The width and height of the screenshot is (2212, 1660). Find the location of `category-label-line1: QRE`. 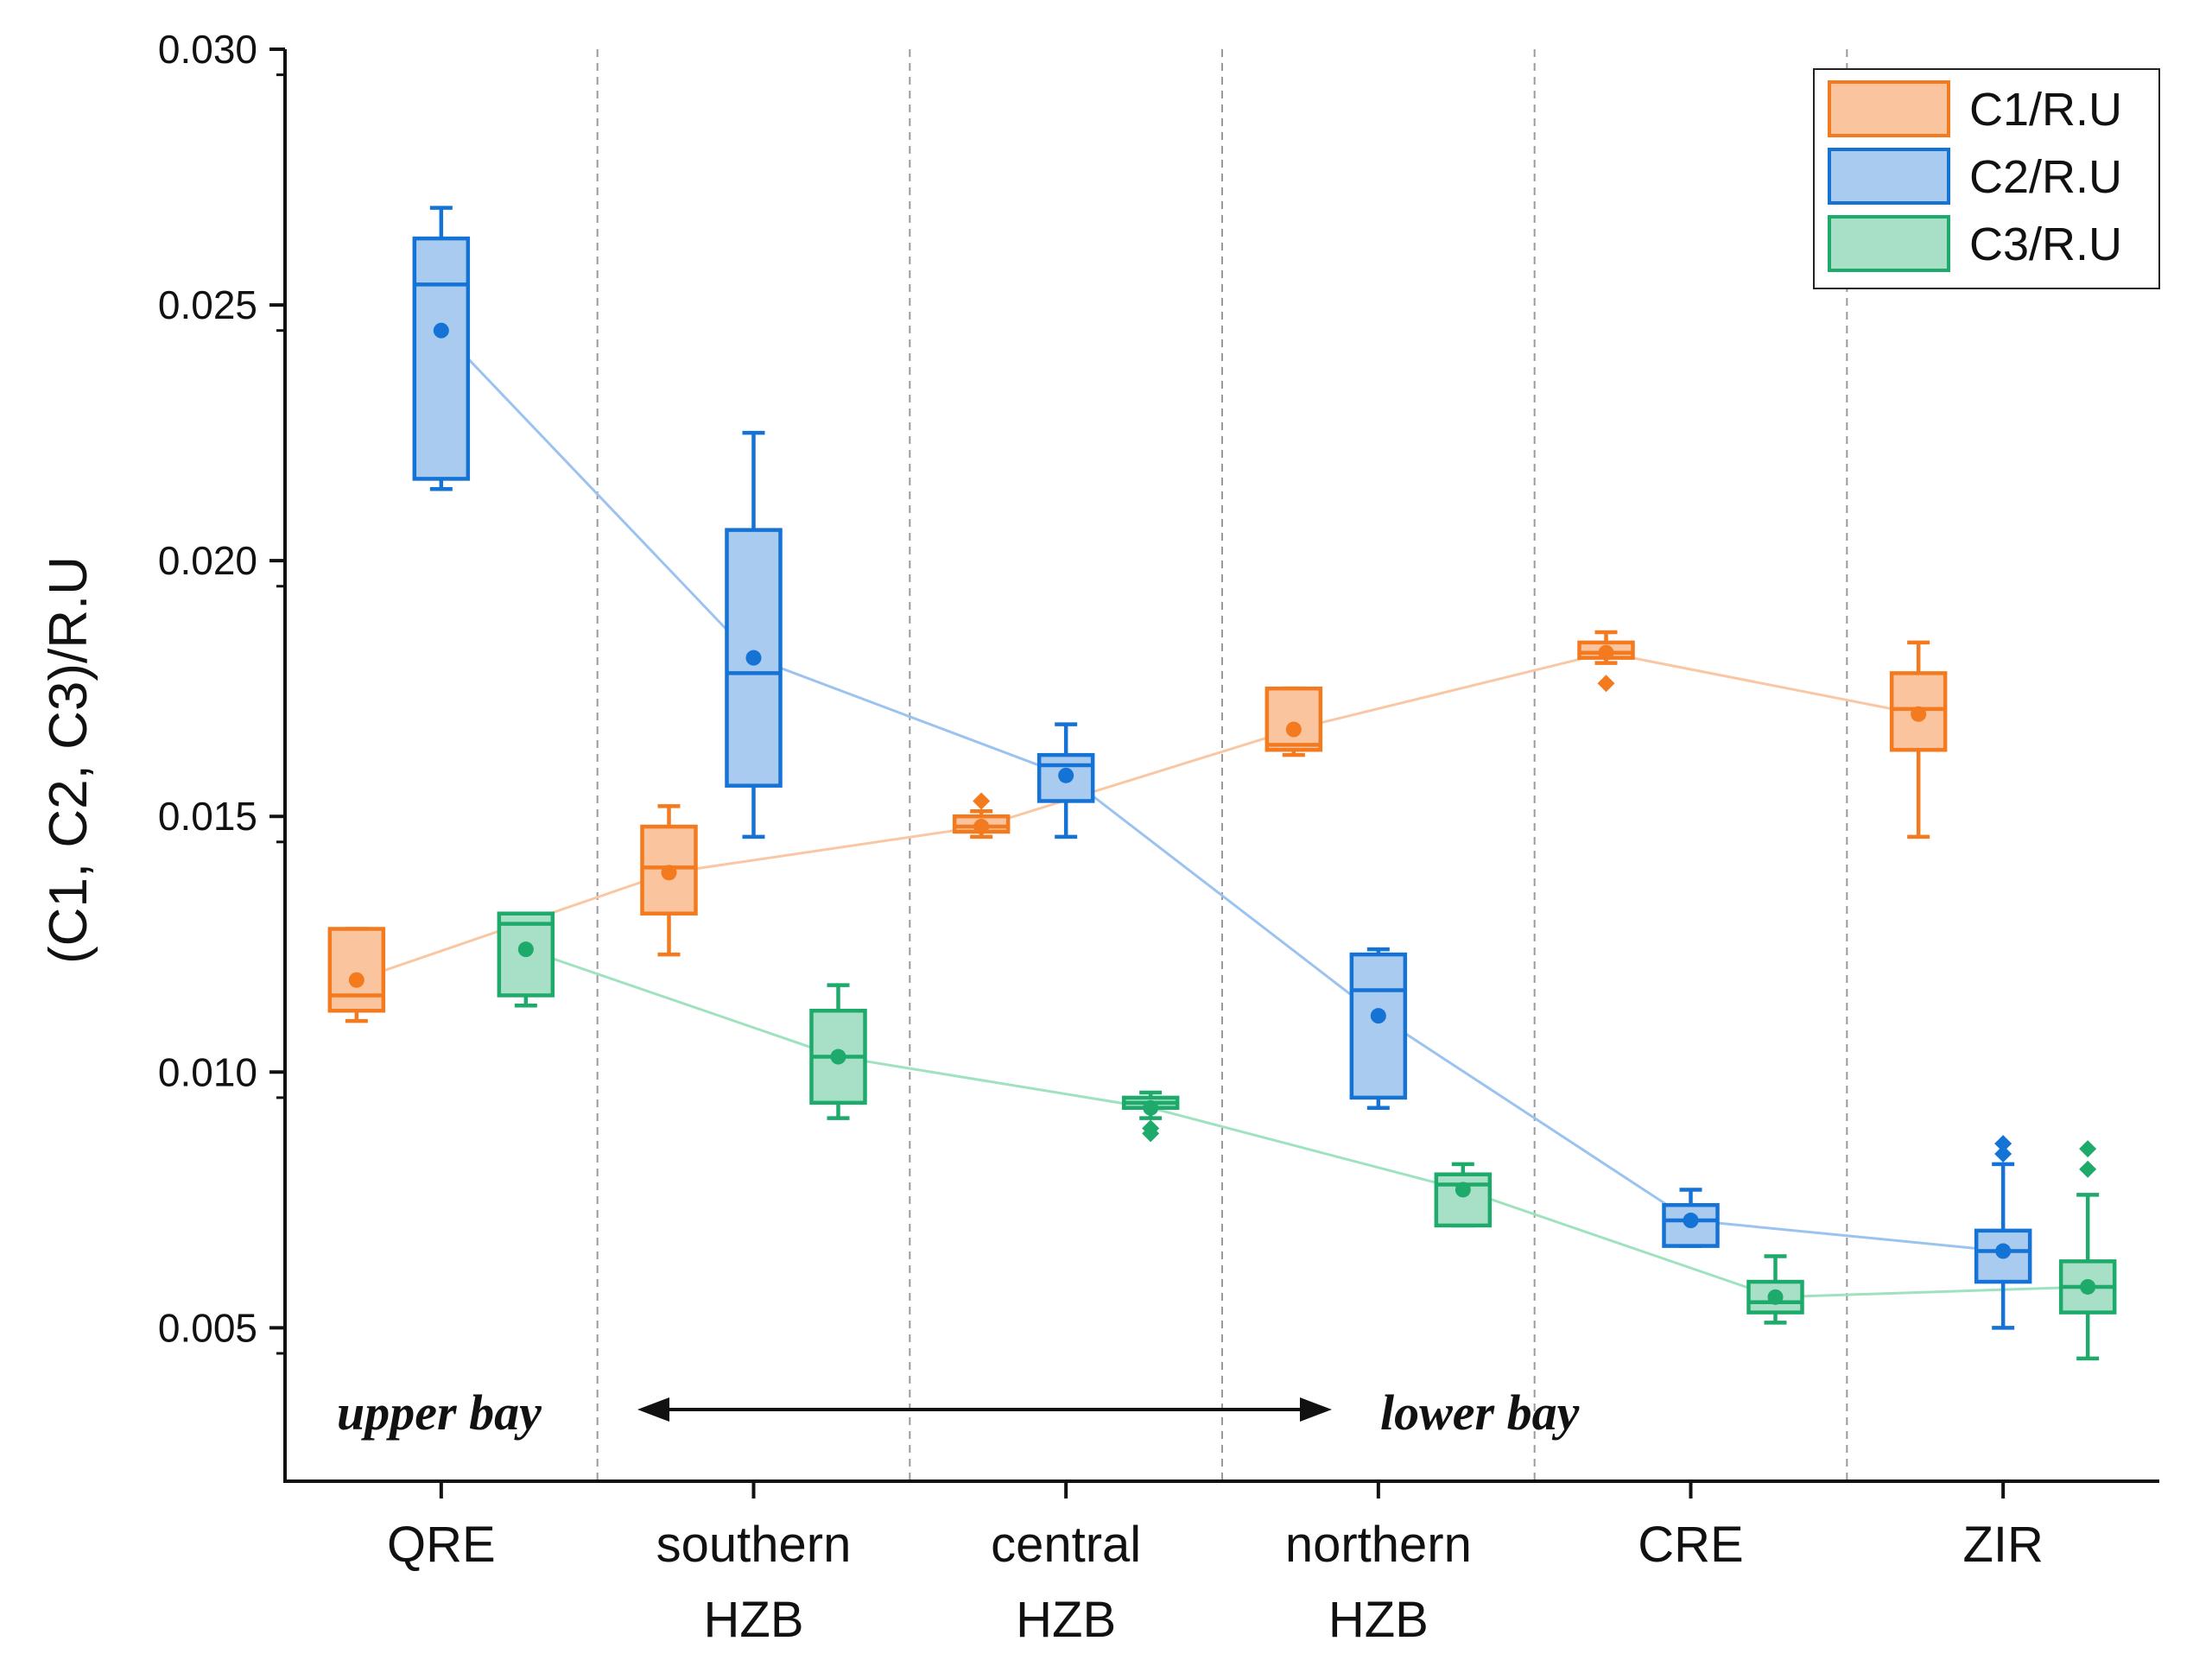

category-label-line1: QRE is located at coordinates (441, 1545).